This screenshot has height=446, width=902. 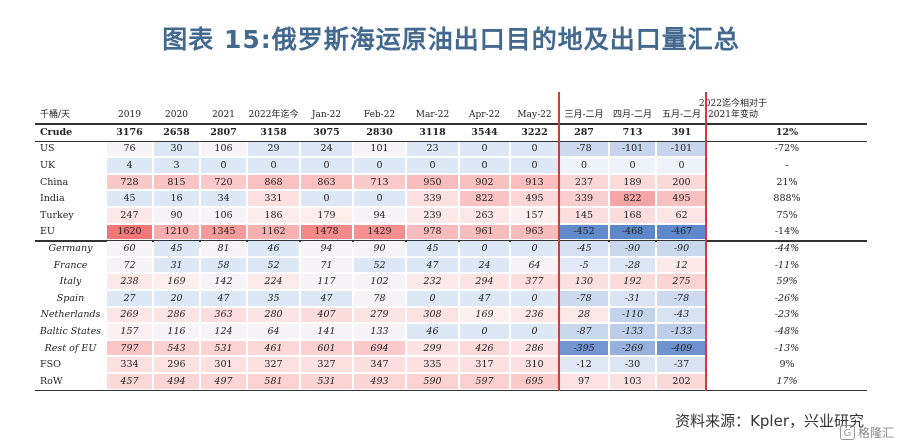 What do you see at coordinates (432, 281) in the screenshot?
I see `table-cell: 232` at bounding box center [432, 281].